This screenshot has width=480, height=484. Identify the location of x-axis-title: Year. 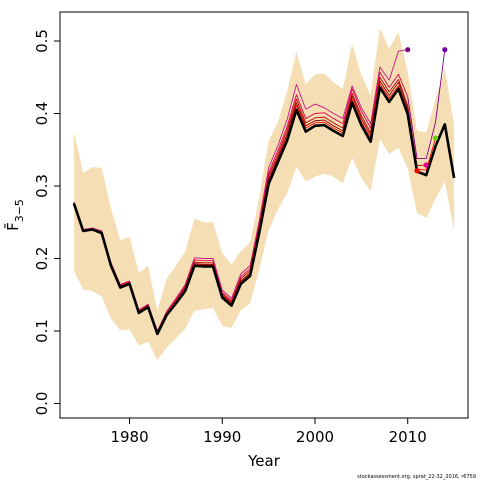
(264, 461).